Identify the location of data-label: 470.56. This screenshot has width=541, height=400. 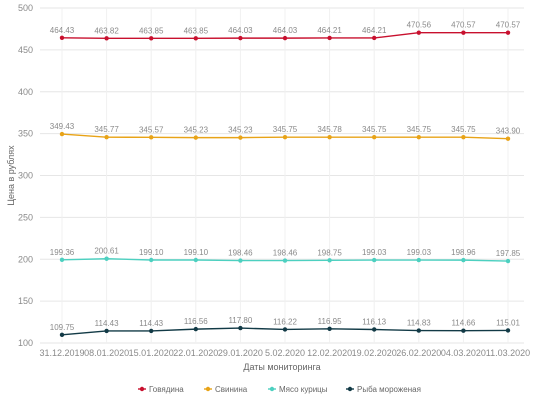
(419, 25).